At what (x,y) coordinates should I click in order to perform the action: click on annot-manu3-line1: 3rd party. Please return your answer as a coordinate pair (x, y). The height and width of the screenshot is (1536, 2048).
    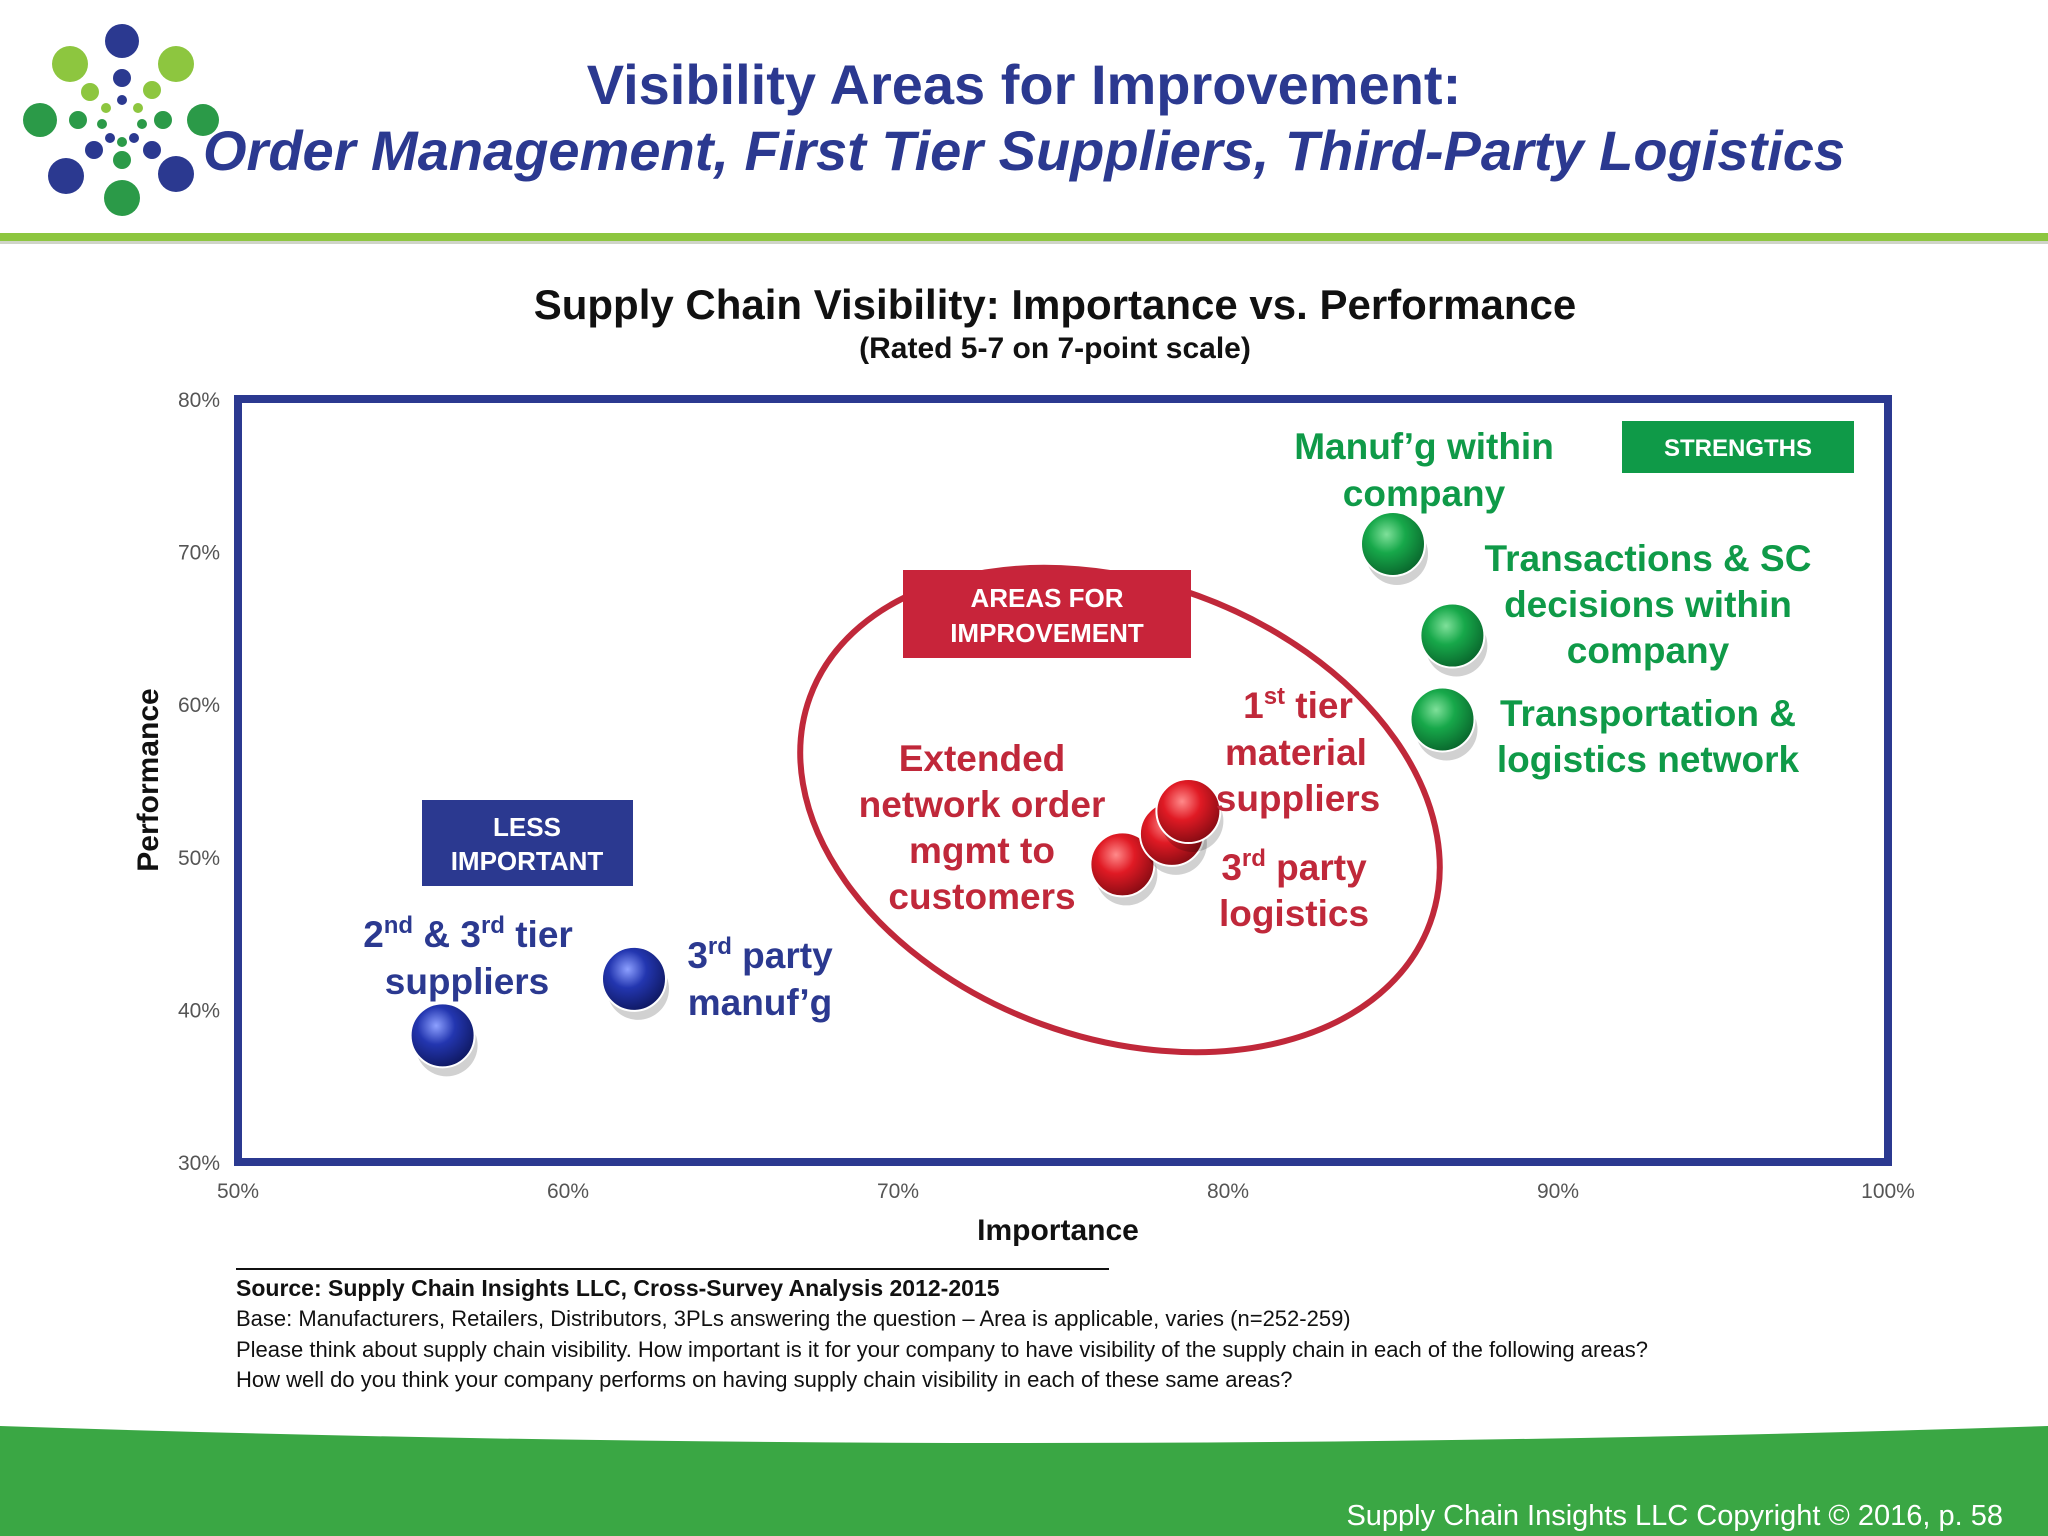
    Looking at the image, I should click on (760, 954).